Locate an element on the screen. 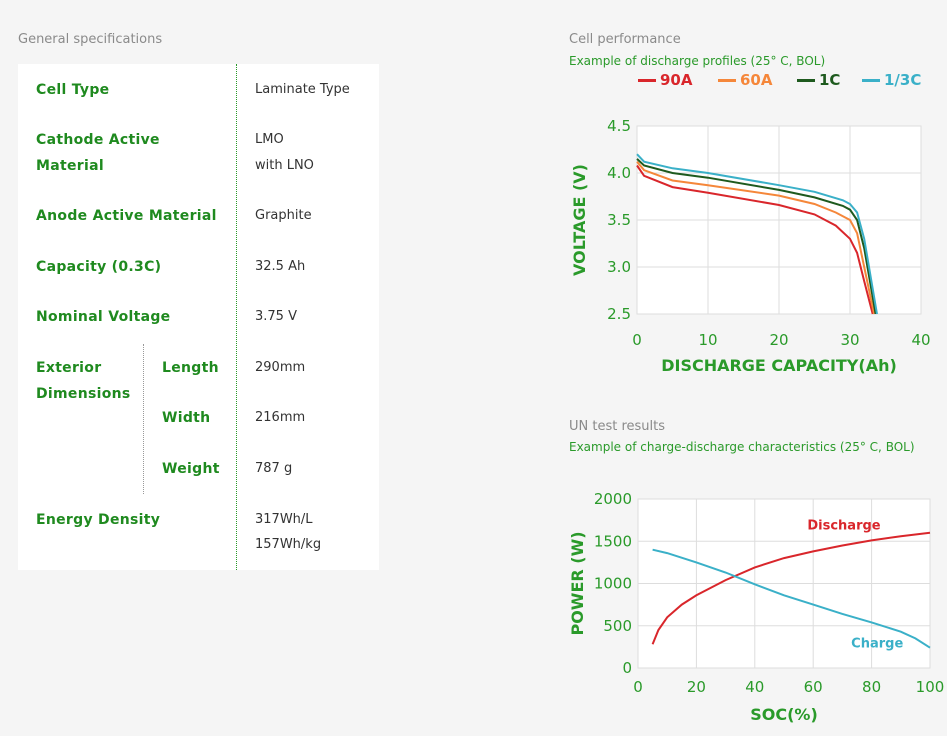 This screenshot has height=736, width=947. spec-sublabel: Width is located at coordinates (186, 418).